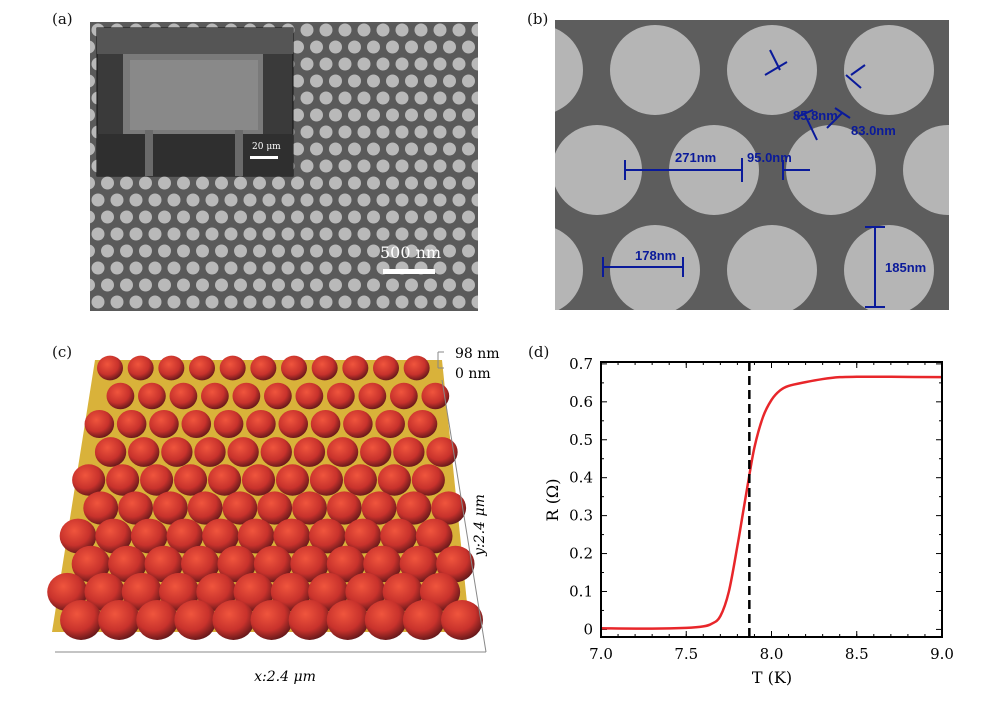 The image size is (993, 702). I want to click on inset-image: 20 μm, so click(195, 102).